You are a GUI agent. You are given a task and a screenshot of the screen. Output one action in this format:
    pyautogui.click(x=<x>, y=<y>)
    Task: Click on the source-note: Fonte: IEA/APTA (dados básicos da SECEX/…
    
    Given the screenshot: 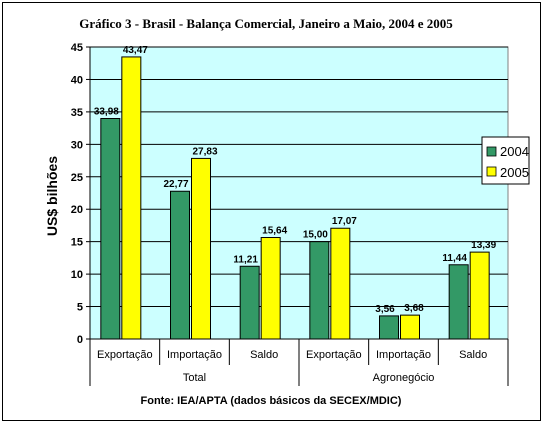 What is the action you would take?
    pyautogui.click(x=271, y=401)
    